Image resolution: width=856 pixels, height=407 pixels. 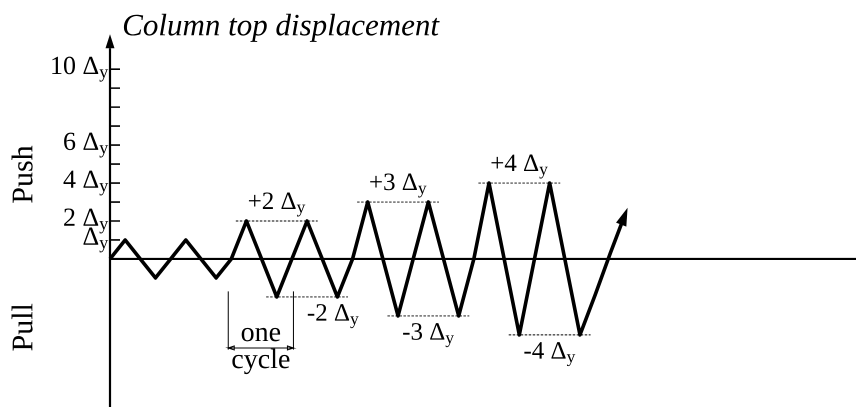 I want to click on y-tick-label: 10 Δ$_{y}$, so click(x=80, y=69).